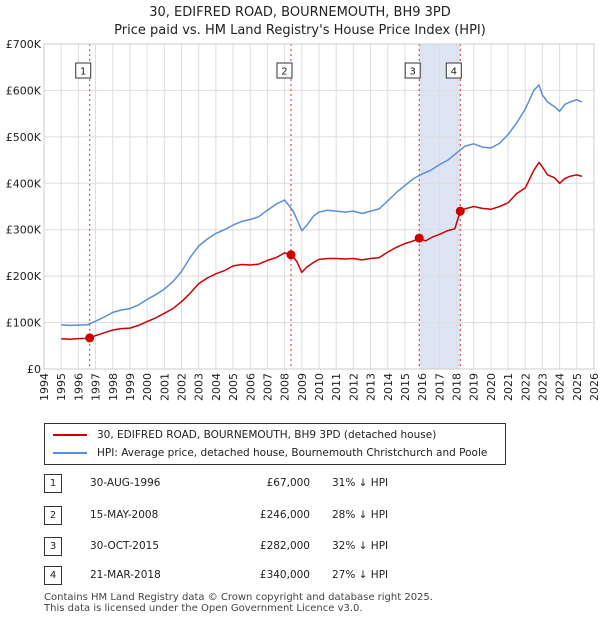  Describe the element at coordinates (124, 515) in the screenshot. I see `transaction-date: 15-MAY-2008` at that location.